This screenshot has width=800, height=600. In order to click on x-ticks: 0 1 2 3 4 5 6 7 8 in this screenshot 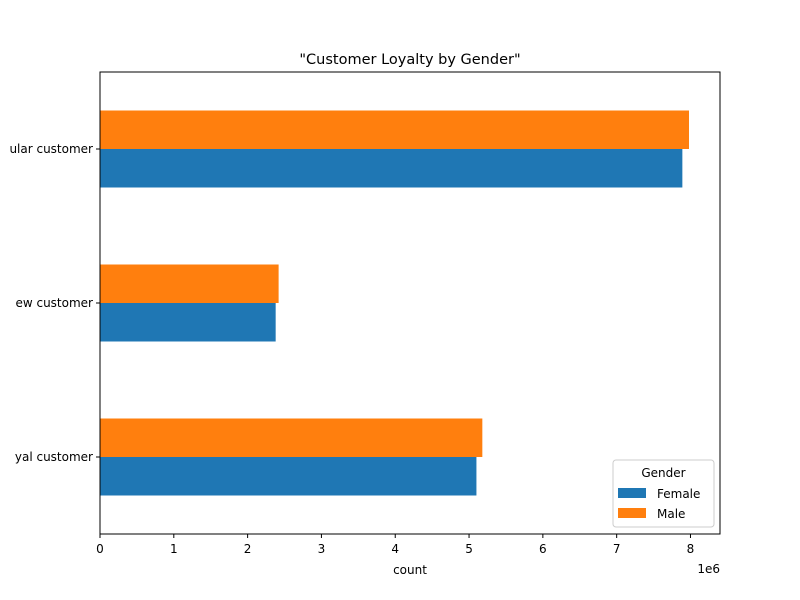, I will do `click(395, 545)`.